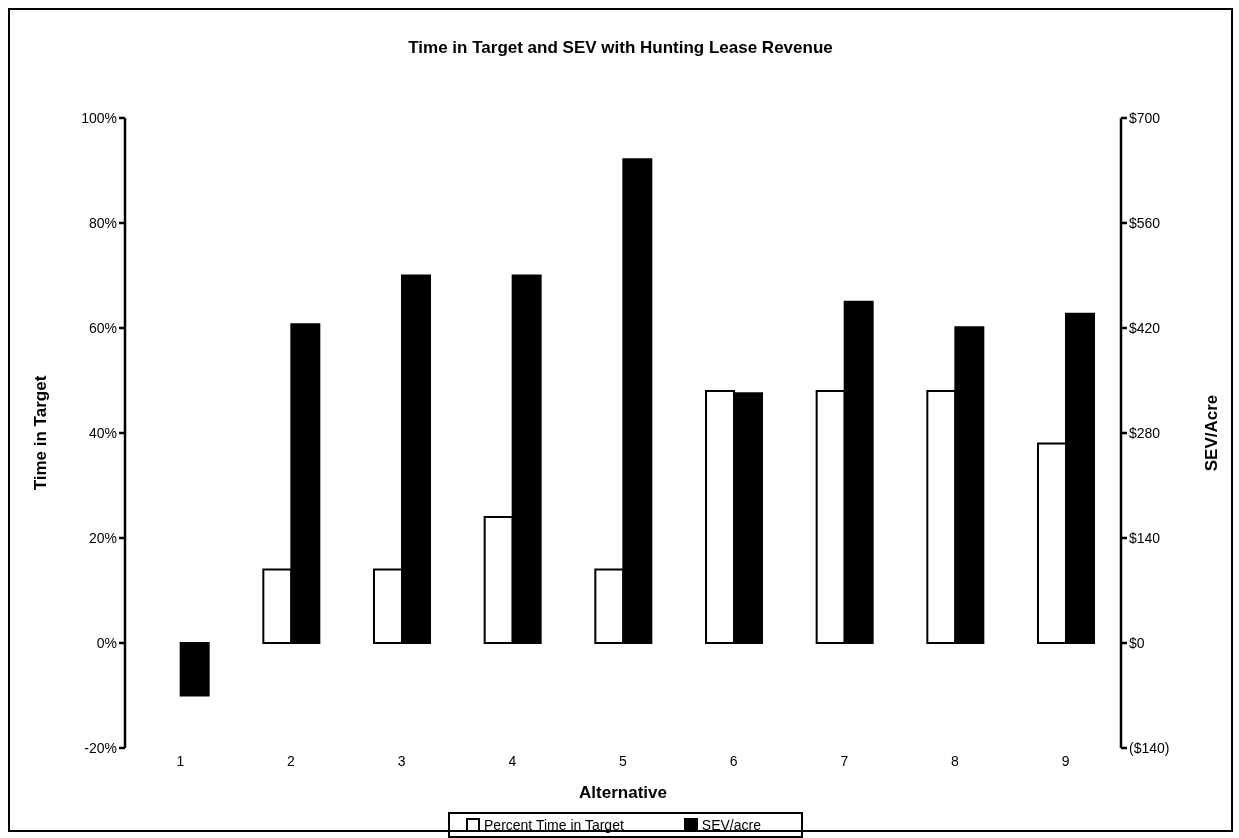  Describe the element at coordinates (844, 760) in the screenshot. I see `x-tick-label: 7` at that location.